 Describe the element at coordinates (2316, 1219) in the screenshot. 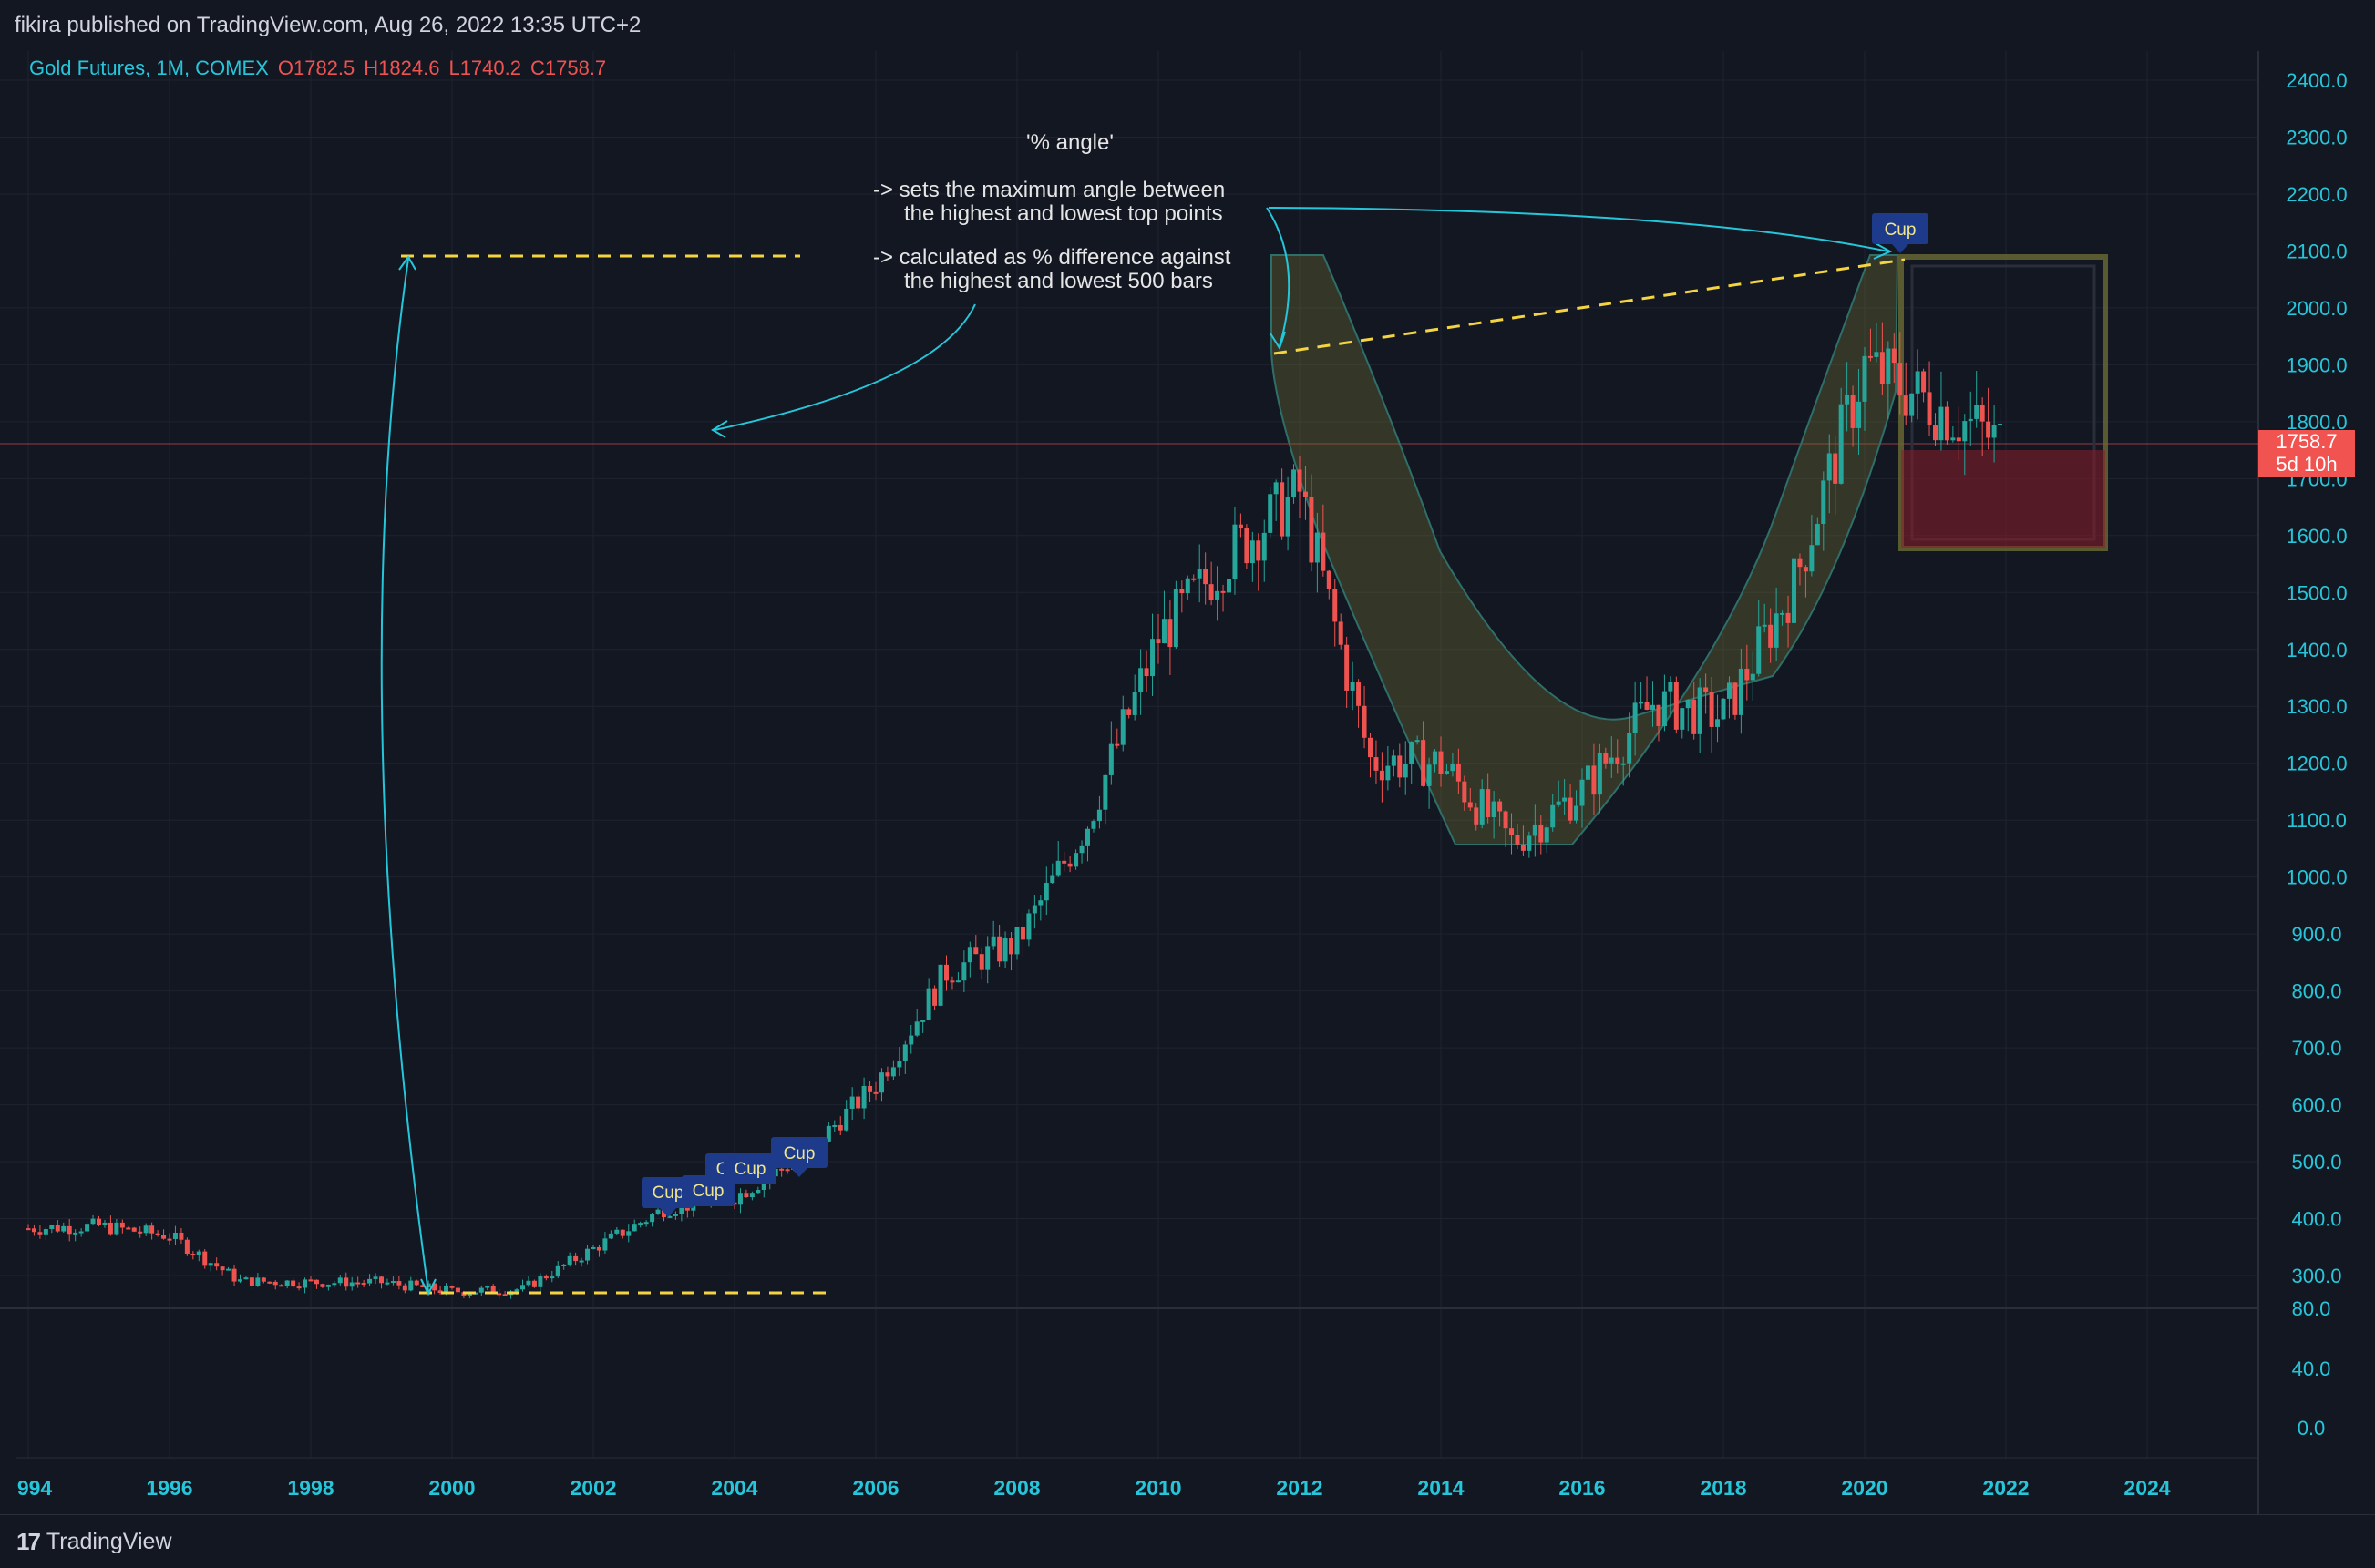

I see `price-axis-label: 400.0` at that location.